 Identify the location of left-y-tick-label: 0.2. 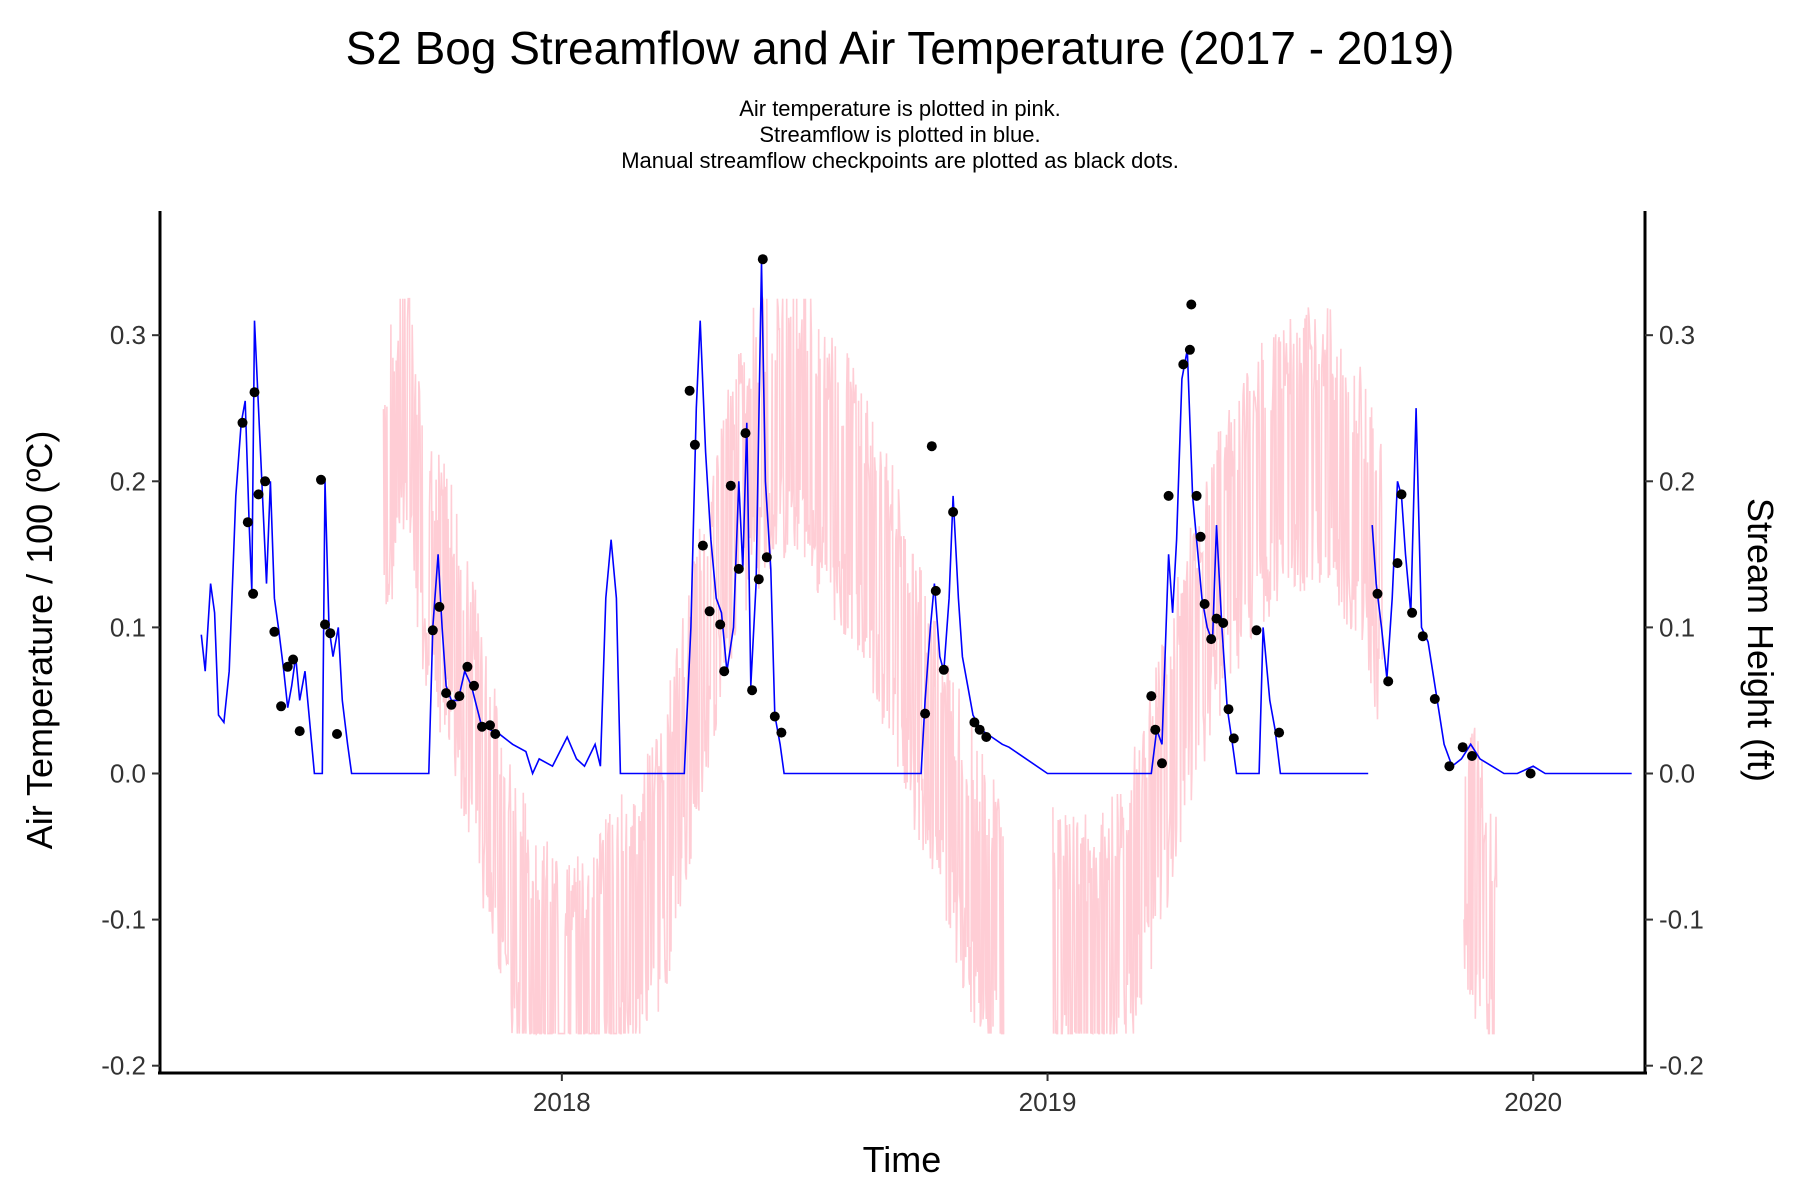
(128, 481).